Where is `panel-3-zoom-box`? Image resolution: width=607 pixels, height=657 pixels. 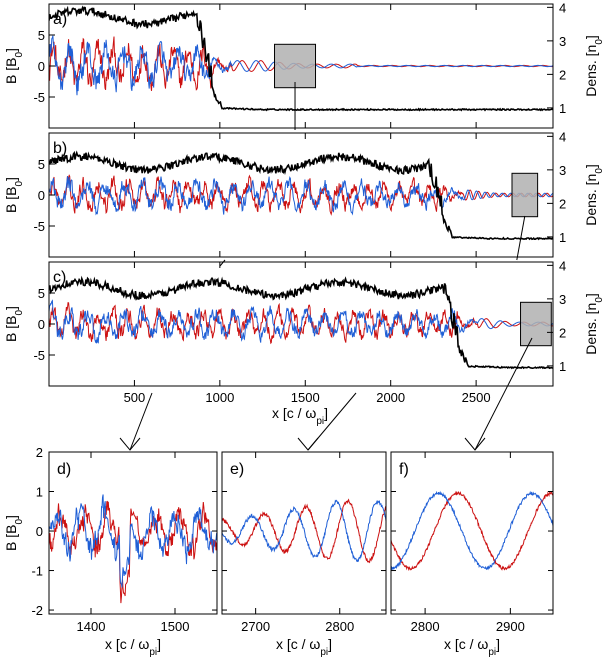 panel-3-zoom-box is located at coordinates (536, 324).